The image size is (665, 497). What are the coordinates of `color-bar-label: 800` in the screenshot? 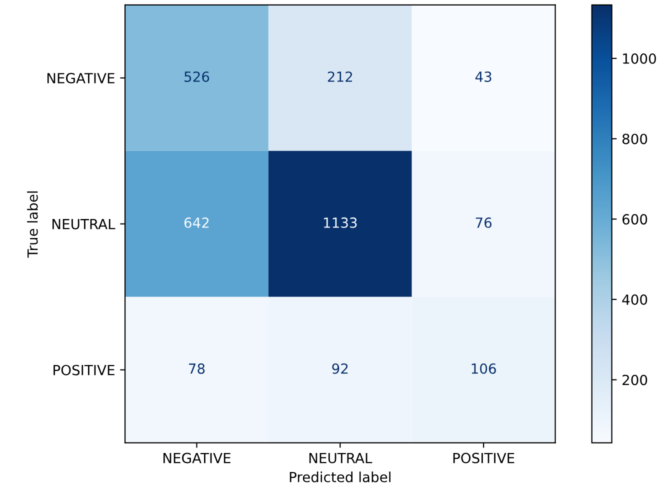 It's located at (635, 139).